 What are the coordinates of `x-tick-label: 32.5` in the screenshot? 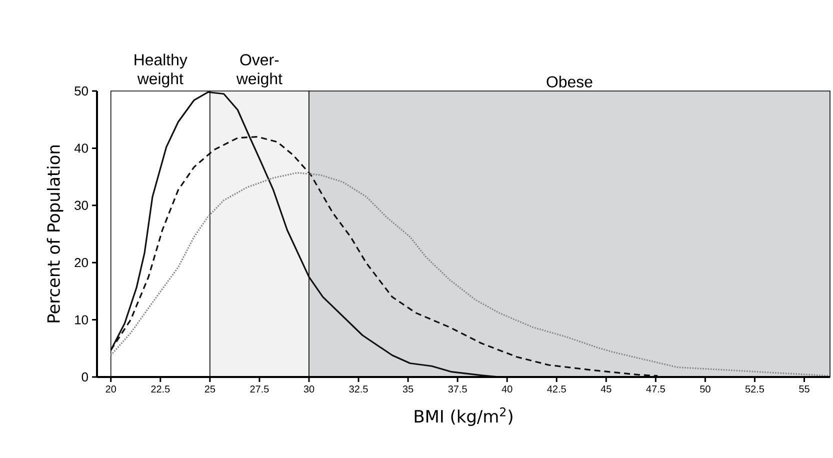 It's located at (358, 389).